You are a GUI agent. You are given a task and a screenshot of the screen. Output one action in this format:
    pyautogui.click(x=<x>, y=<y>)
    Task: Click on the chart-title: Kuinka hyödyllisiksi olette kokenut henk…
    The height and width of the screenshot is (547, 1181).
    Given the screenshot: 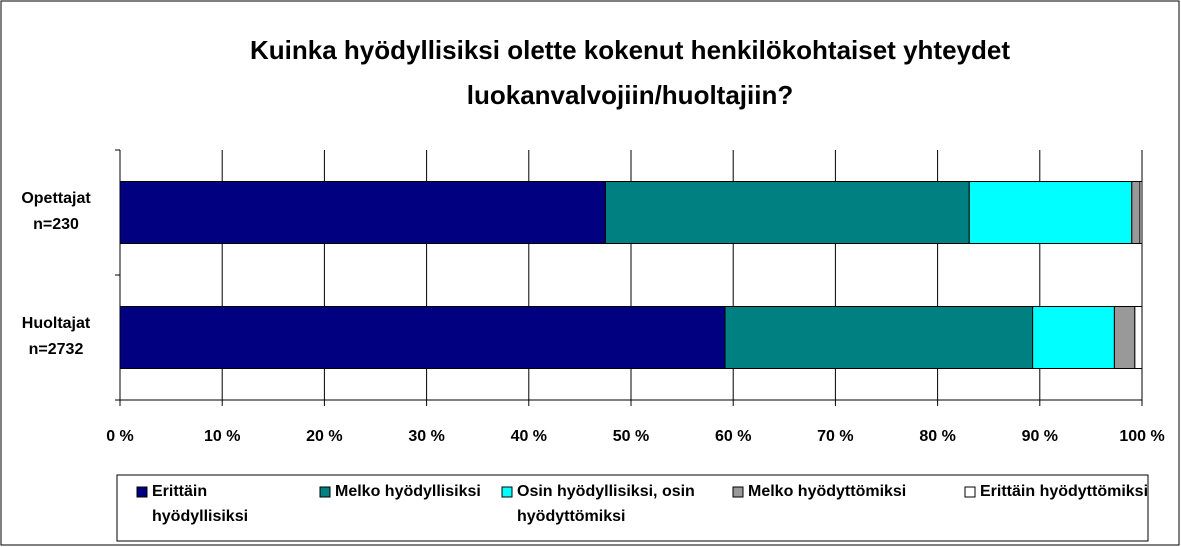 What is the action you would take?
    pyautogui.click(x=630, y=72)
    